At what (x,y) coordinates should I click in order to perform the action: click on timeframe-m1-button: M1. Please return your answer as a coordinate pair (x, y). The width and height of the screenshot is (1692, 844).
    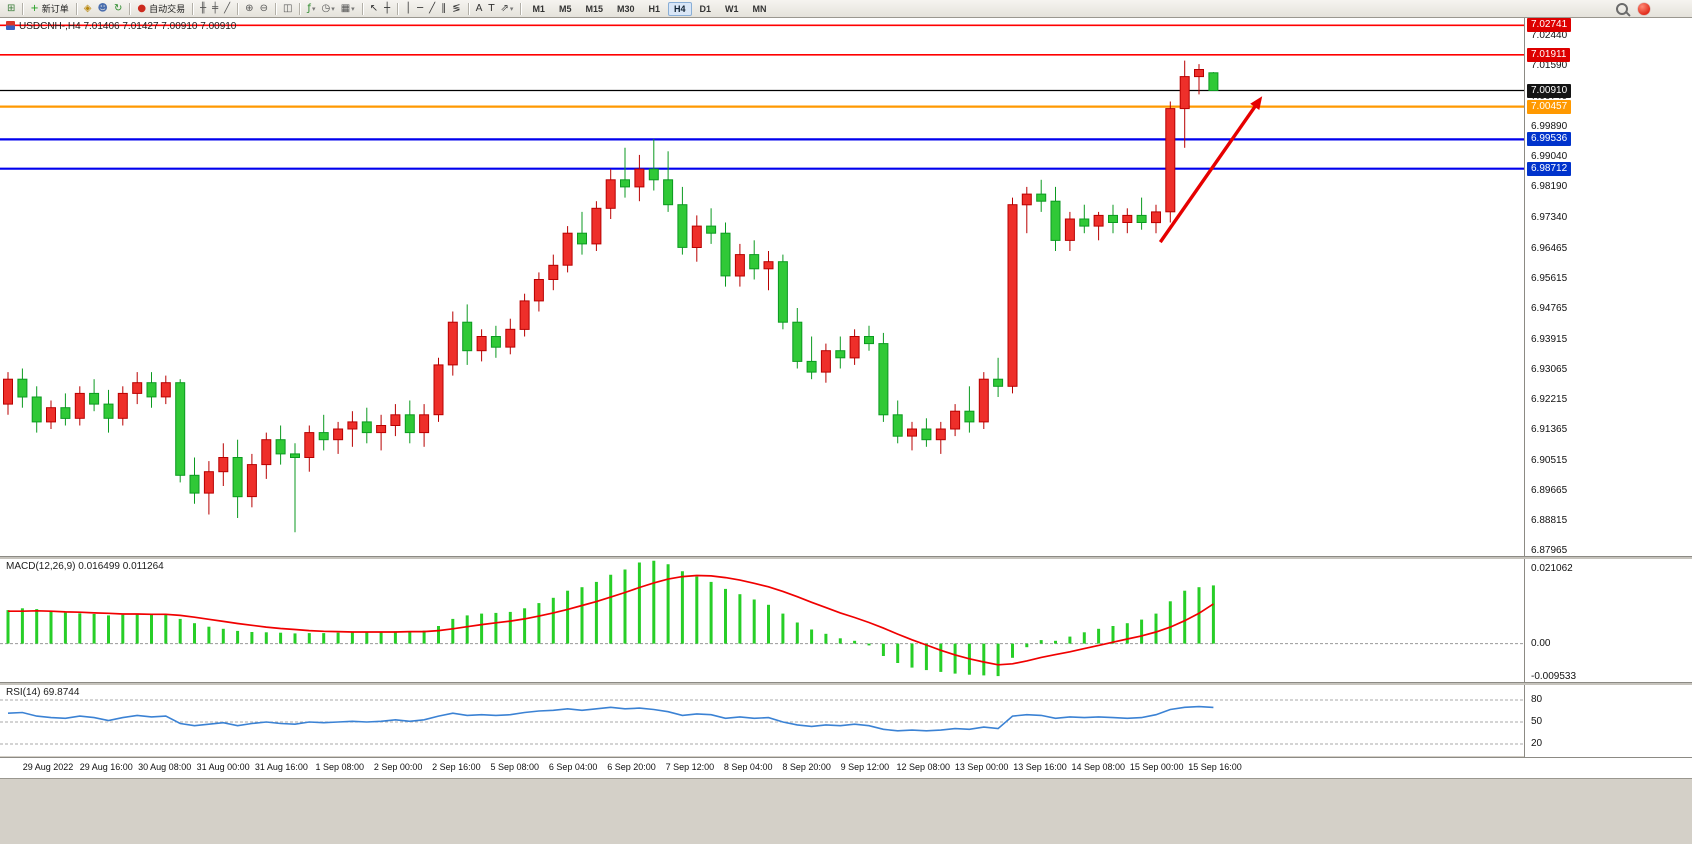
    Looking at the image, I should click on (538, 8).